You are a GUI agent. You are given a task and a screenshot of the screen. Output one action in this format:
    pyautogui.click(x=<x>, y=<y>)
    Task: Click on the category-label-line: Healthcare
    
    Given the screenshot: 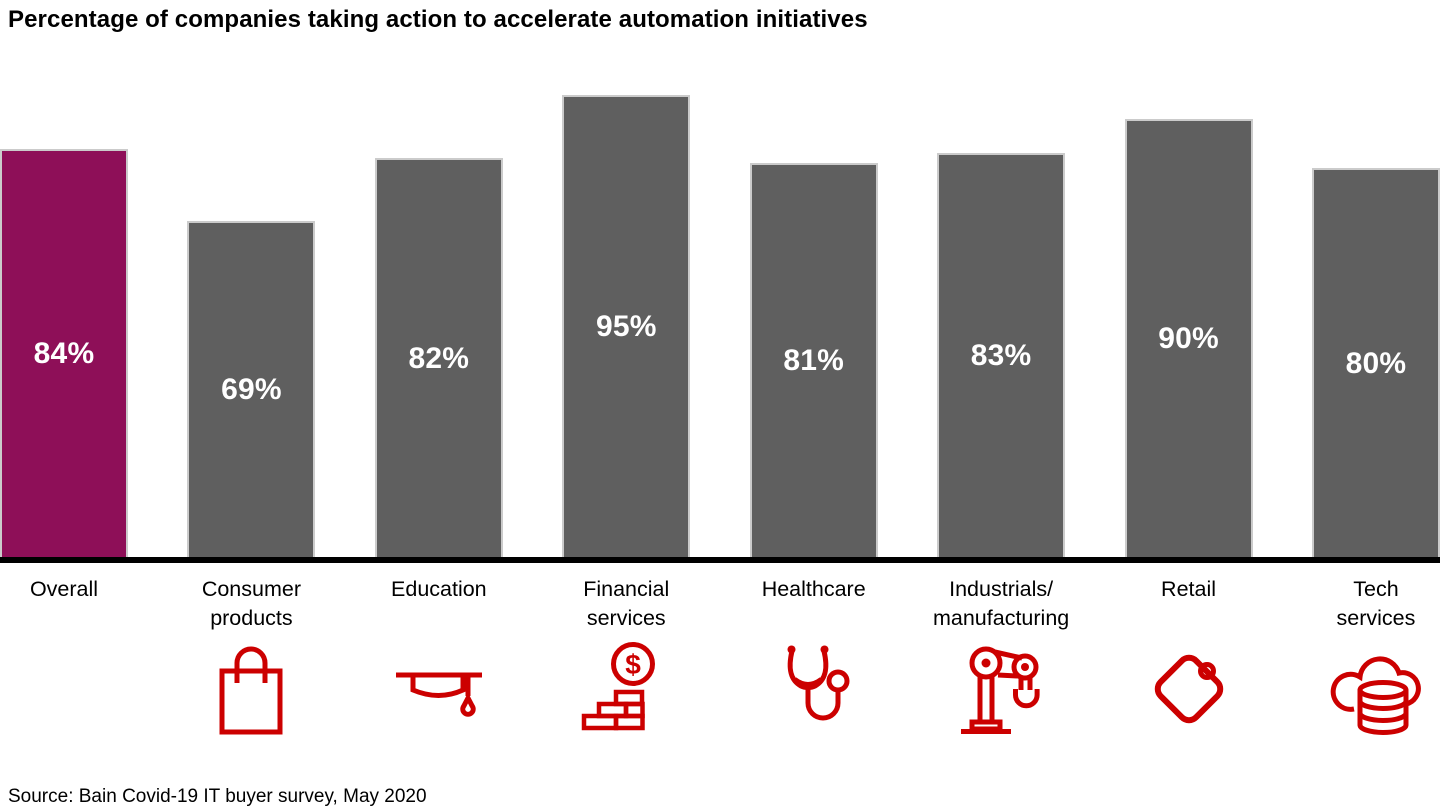 What is the action you would take?
    pyautogui.click(x=813, y=589)
    